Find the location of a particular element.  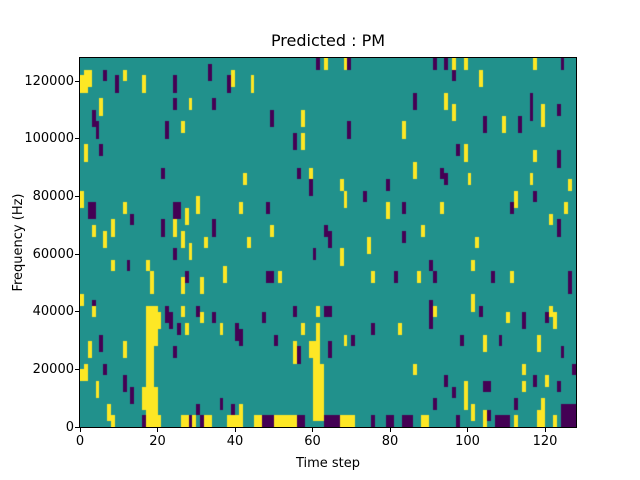

y-tick-label: 100000 is located at coordinates (49, 139).